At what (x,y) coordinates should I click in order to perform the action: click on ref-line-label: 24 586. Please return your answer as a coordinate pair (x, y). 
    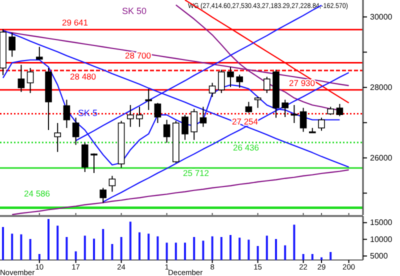
    Looking at the image, I should click on (37, 193).